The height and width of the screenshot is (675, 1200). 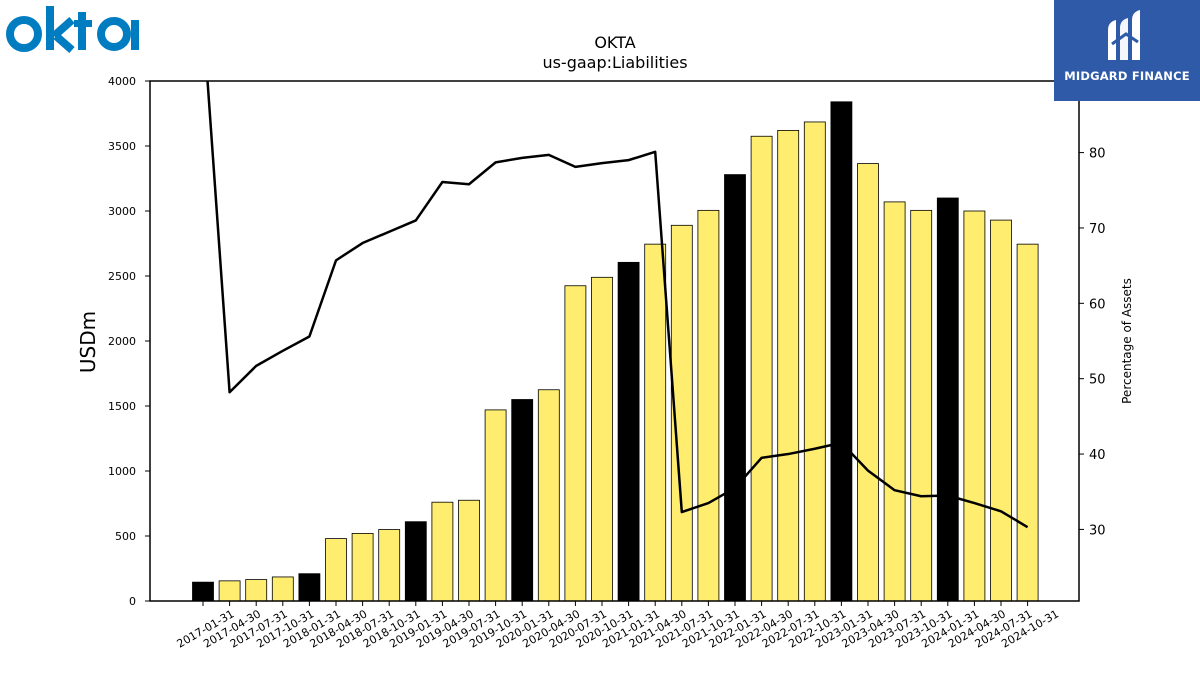 I want to click on y2-tick-label: 70, so click(x=1097, y=229).